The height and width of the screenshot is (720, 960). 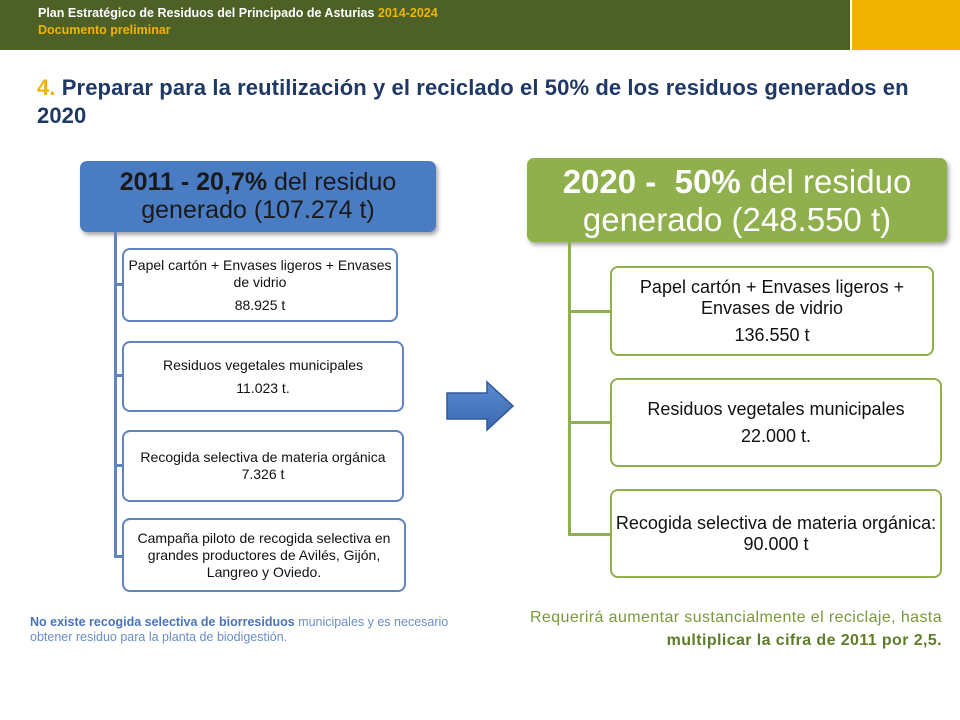 What do you see at coordinates (425, 25) in the screenshot?
I see `header-bar` at bounding box center [425, 25].